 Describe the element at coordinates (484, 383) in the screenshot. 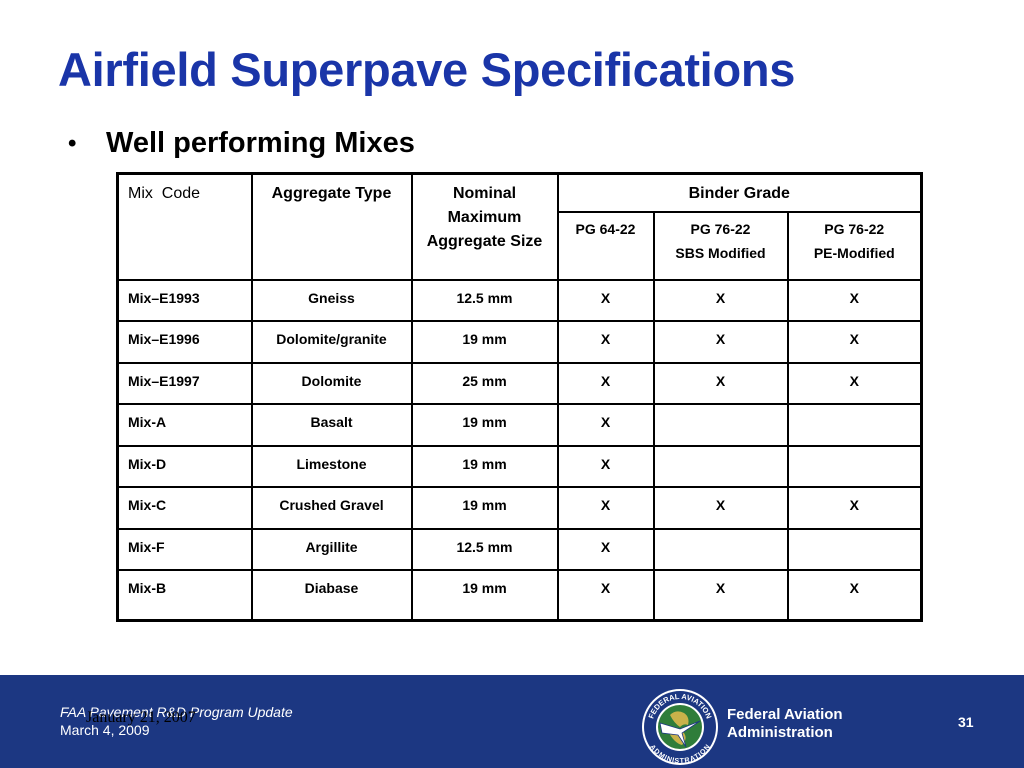

I see `cell-size: 25 mm` at that location.